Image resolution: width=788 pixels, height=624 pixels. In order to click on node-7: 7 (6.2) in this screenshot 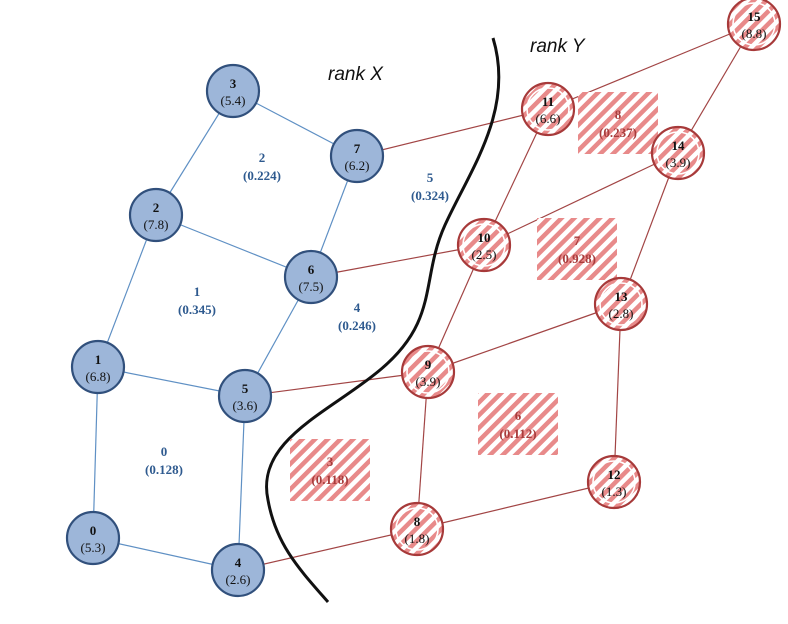, I will do `click(357, 156)`.